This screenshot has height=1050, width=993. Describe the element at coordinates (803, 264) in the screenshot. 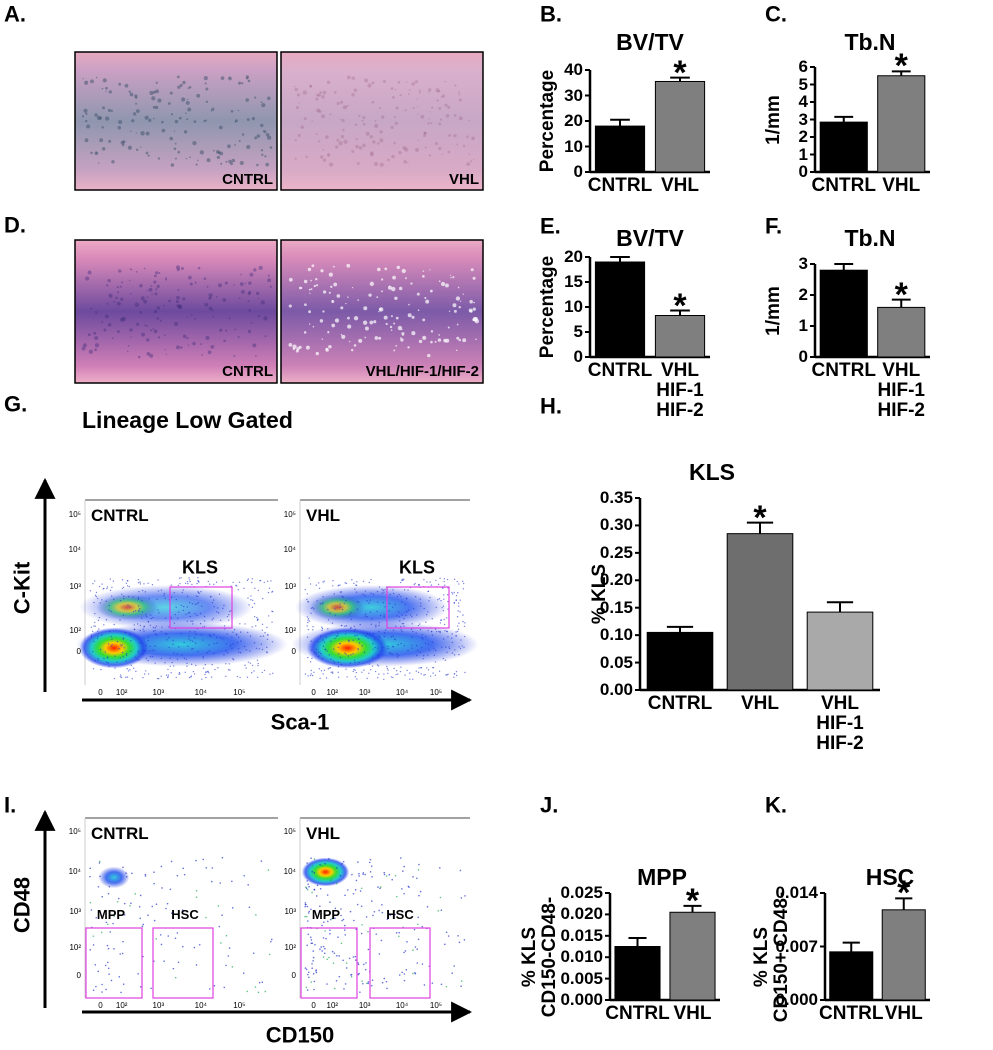

I see `y-tick-label: 3` at that location.